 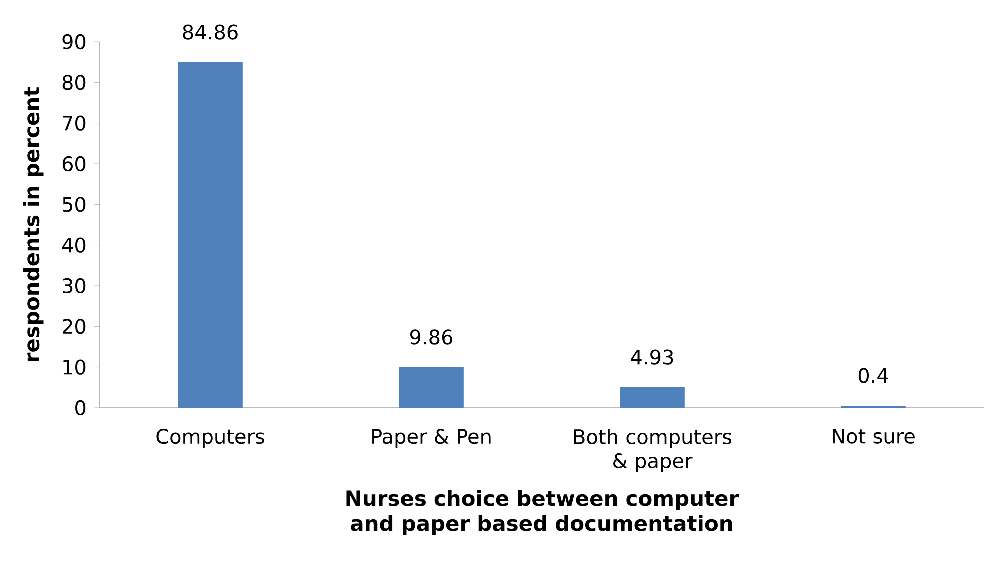 I want to click on y-tick-label: 50, so click(x=74, y=204).